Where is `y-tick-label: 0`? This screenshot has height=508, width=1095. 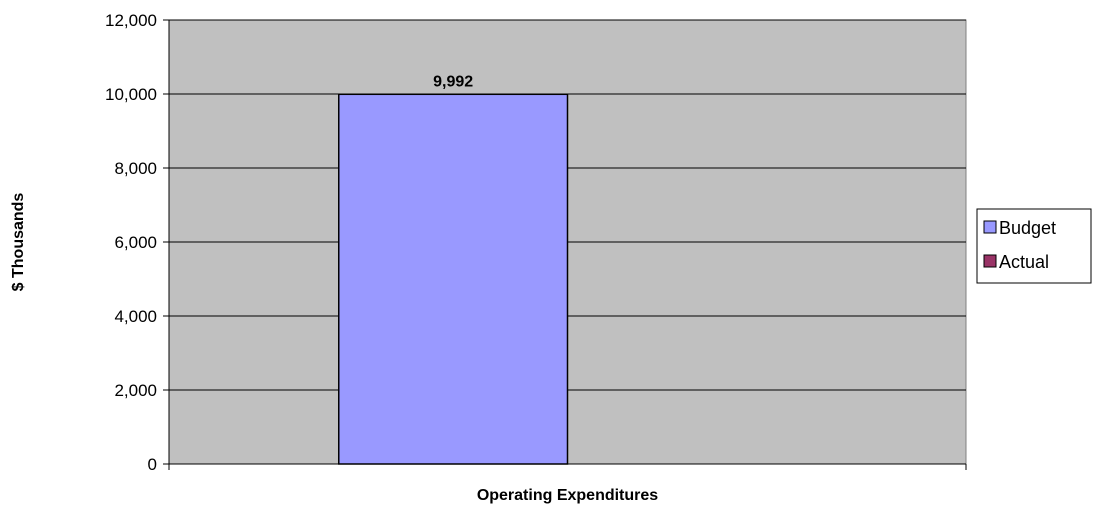
y-tick-label: 0 is located at coordinates (152, 464).